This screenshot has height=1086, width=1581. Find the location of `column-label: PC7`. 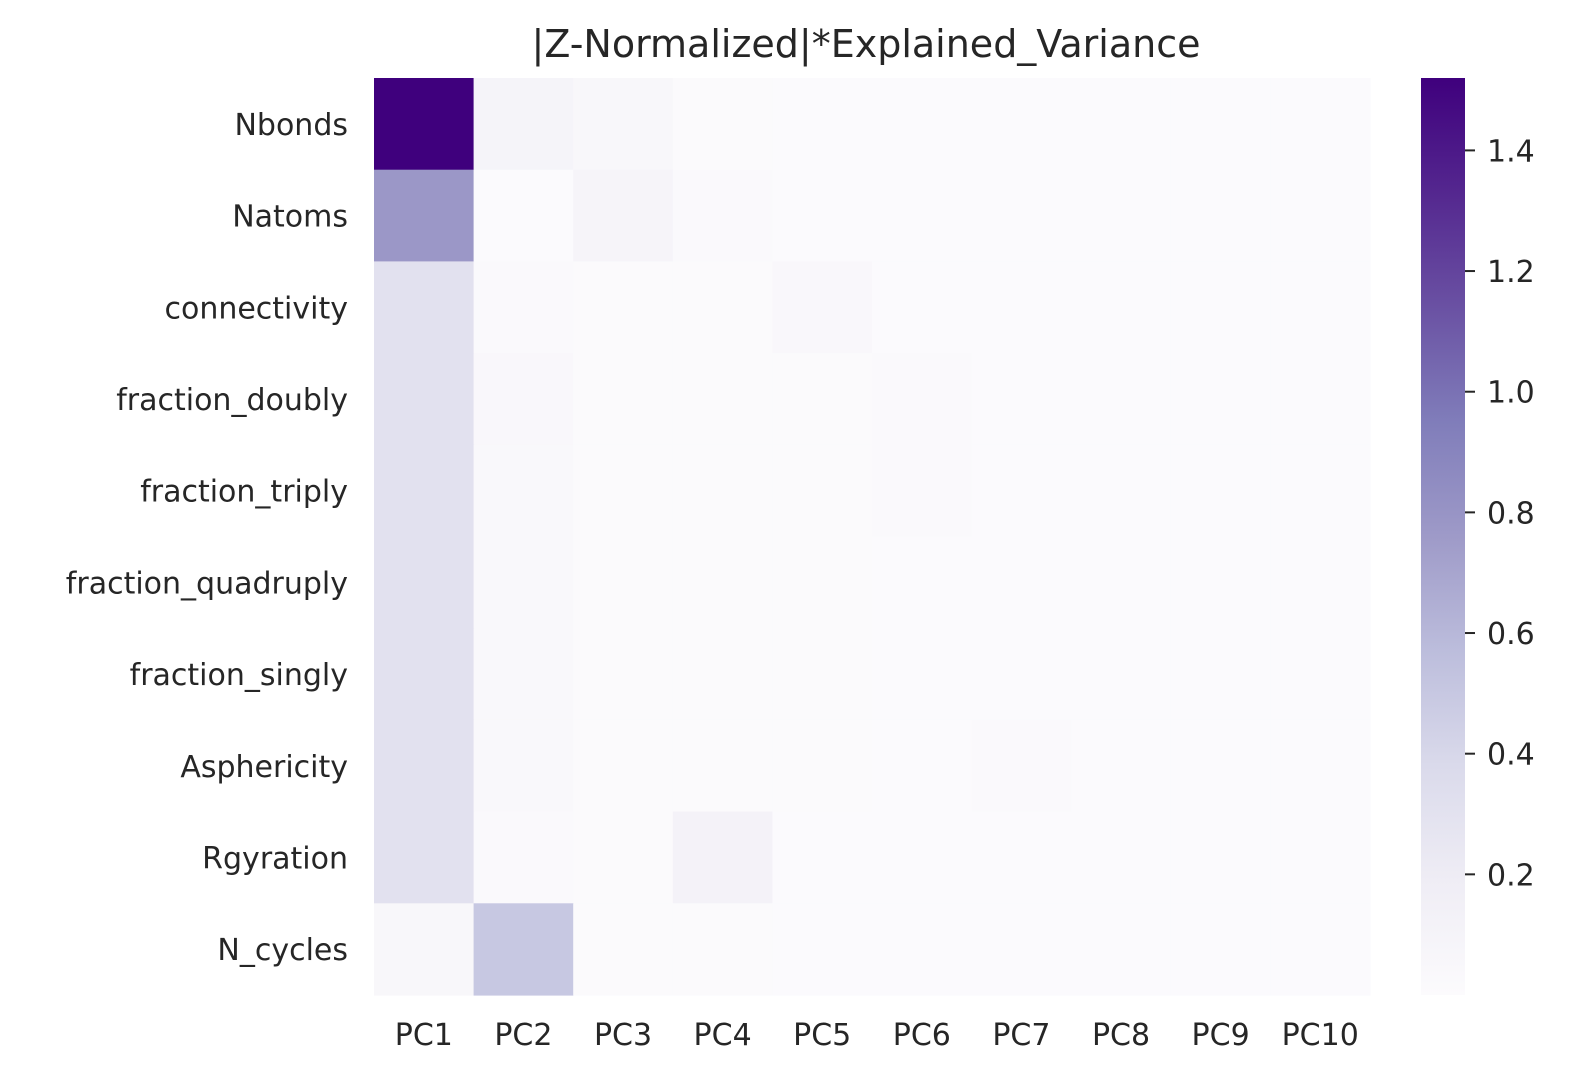

column-label: PC7 is located at coordinates (1021, 1035).